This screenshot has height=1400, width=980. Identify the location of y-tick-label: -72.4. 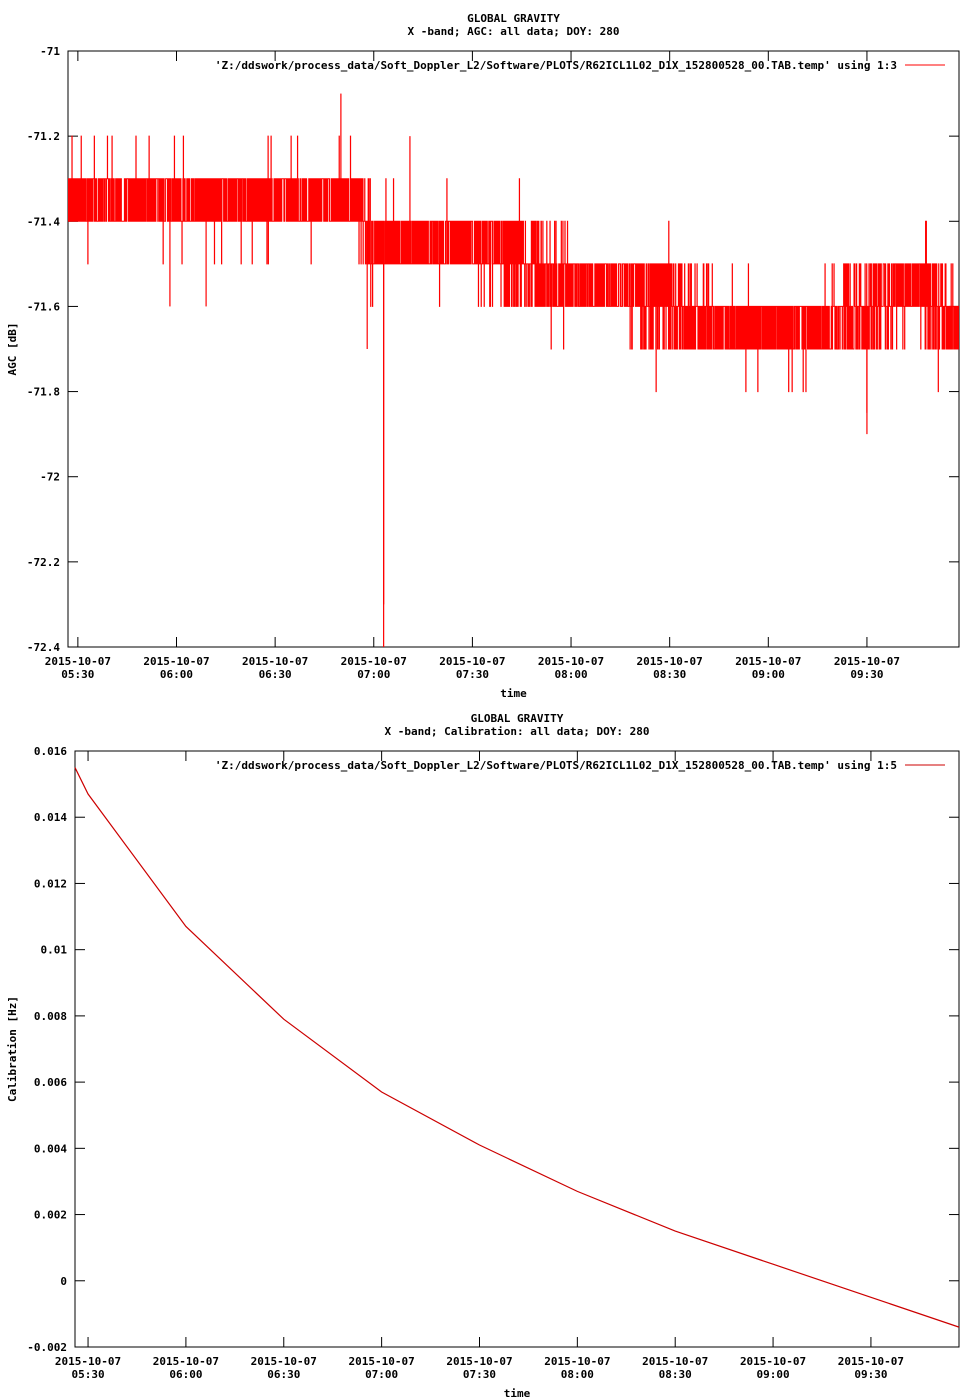
(43, 647).